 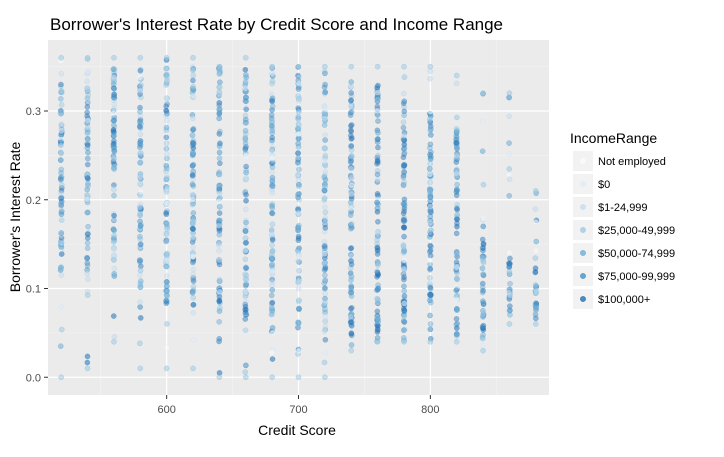 I want to click on y-axis-label: Borrower's Interest Rate, so click(x=15, y=217).